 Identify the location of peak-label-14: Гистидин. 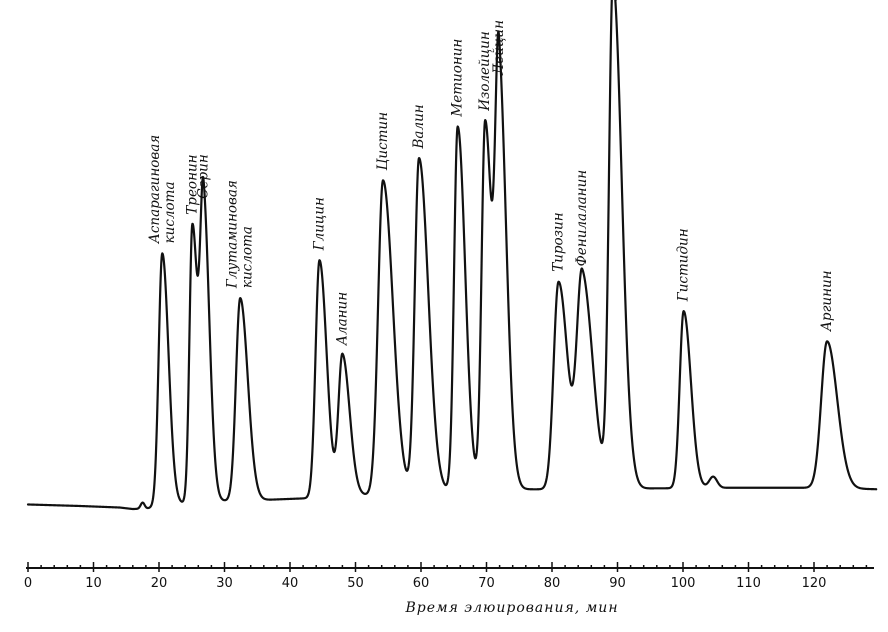
(684, 265).